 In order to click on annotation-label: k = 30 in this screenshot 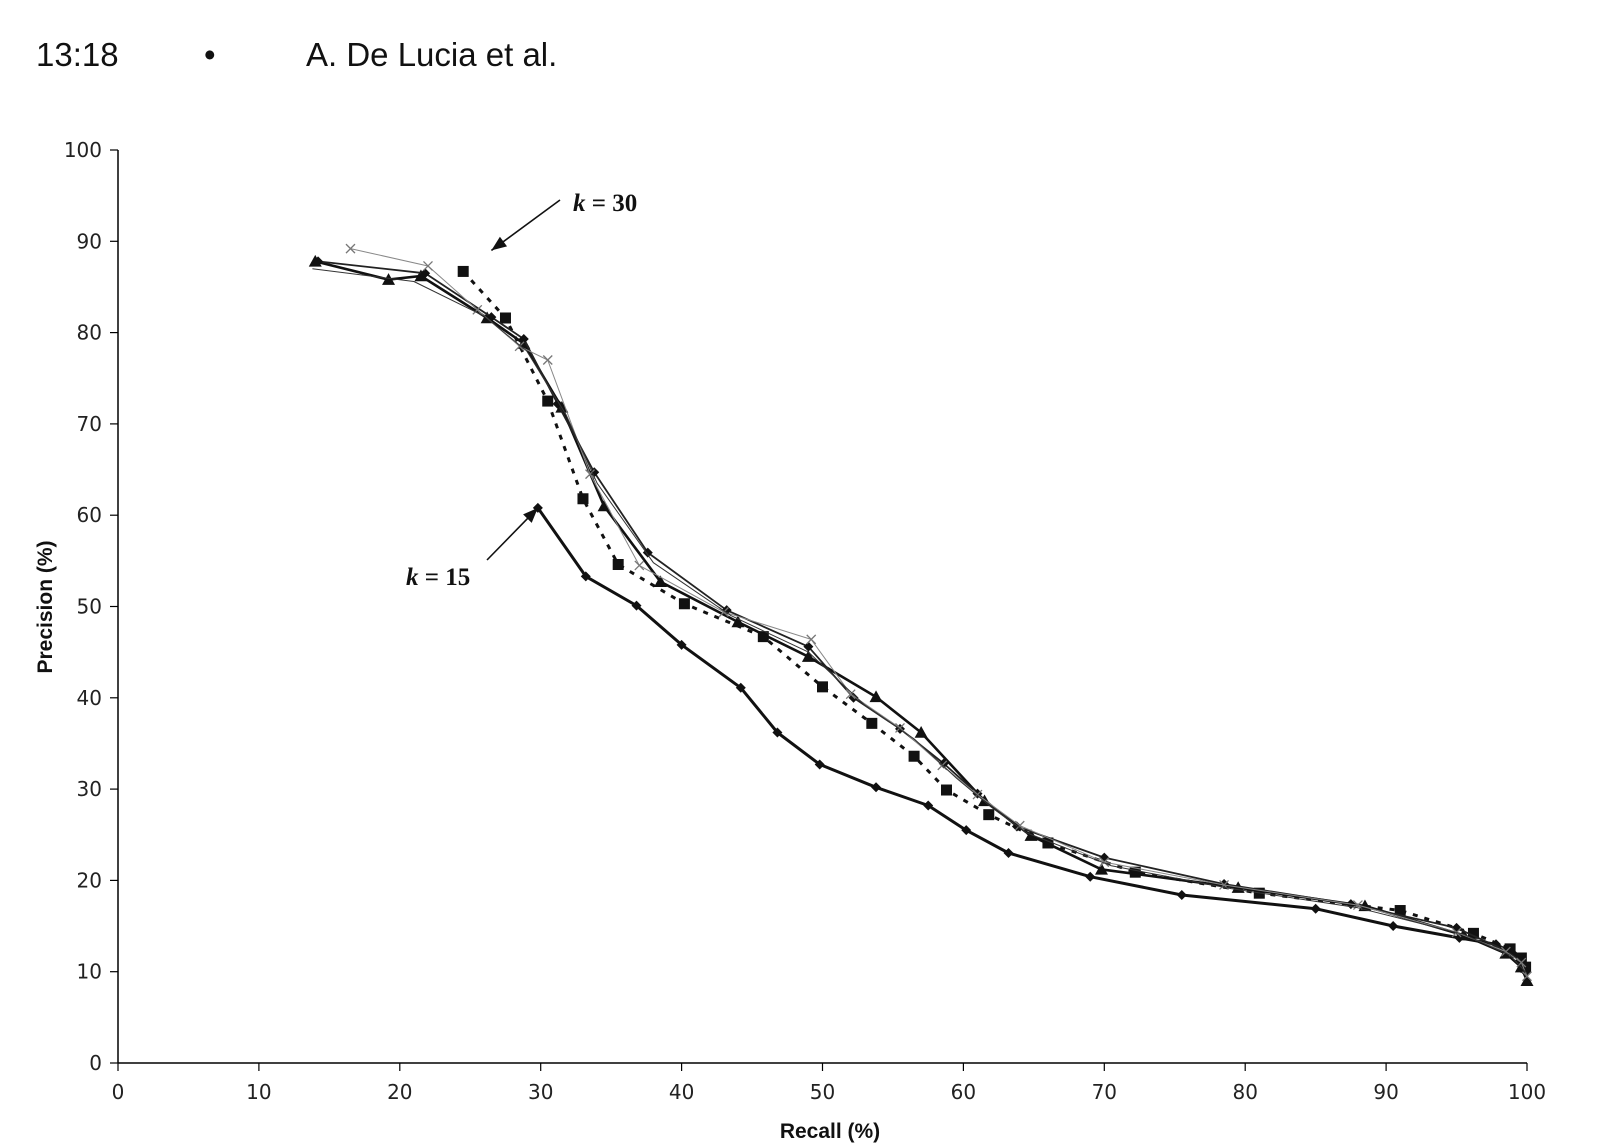, I will do `click(605, 203)`.